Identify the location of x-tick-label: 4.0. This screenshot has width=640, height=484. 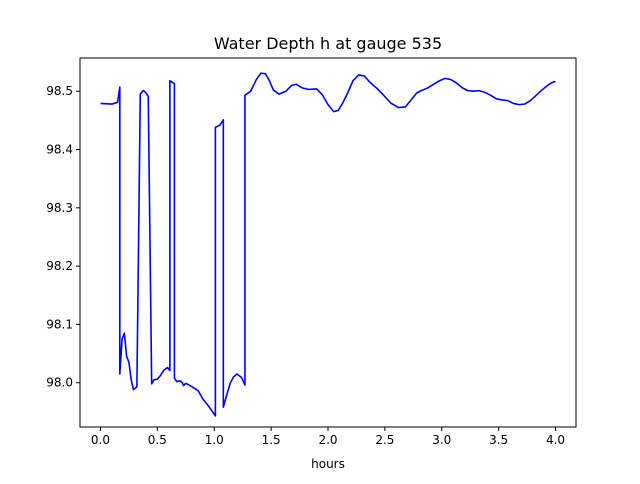
(555, 440).